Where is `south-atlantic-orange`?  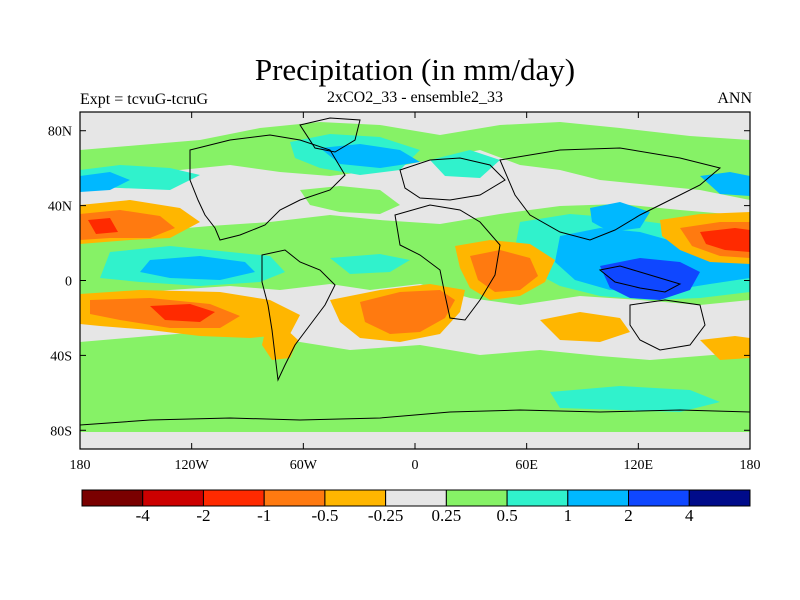
south-atlantic-orange is located at coordinates (407, 312).